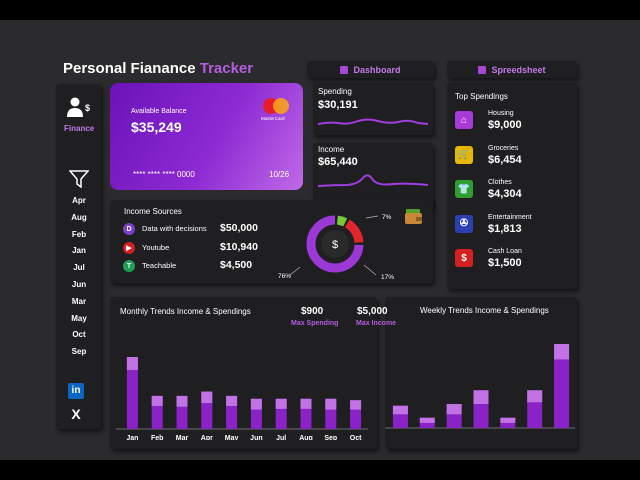 This screenshot has width=640, height=480. Describe the element at coordinates (182, 412) in the screenshot. I see `bar-mar` at that location.